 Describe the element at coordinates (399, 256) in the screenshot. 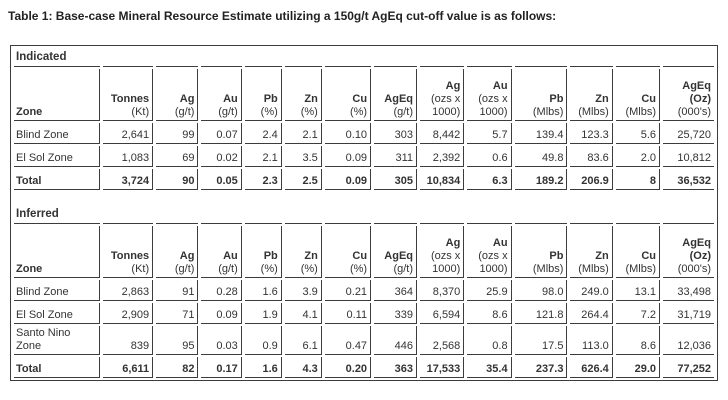

I see `column-label: AgEq` at that location.